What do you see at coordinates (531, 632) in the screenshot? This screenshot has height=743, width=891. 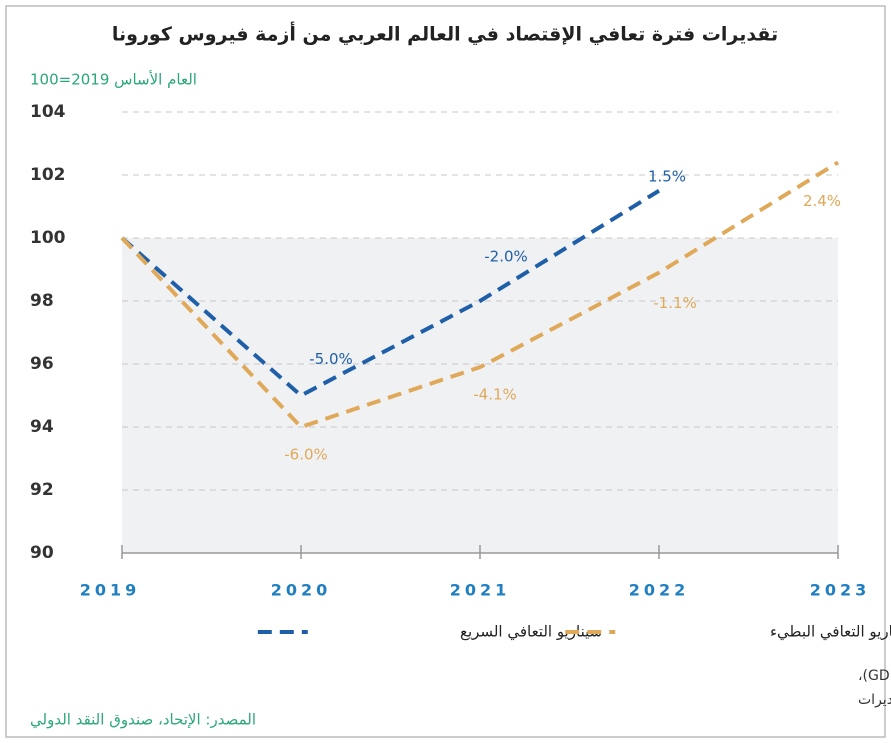 I see `legend-label: سيناريو التعافي السريع` at bounding box center [531, 632].